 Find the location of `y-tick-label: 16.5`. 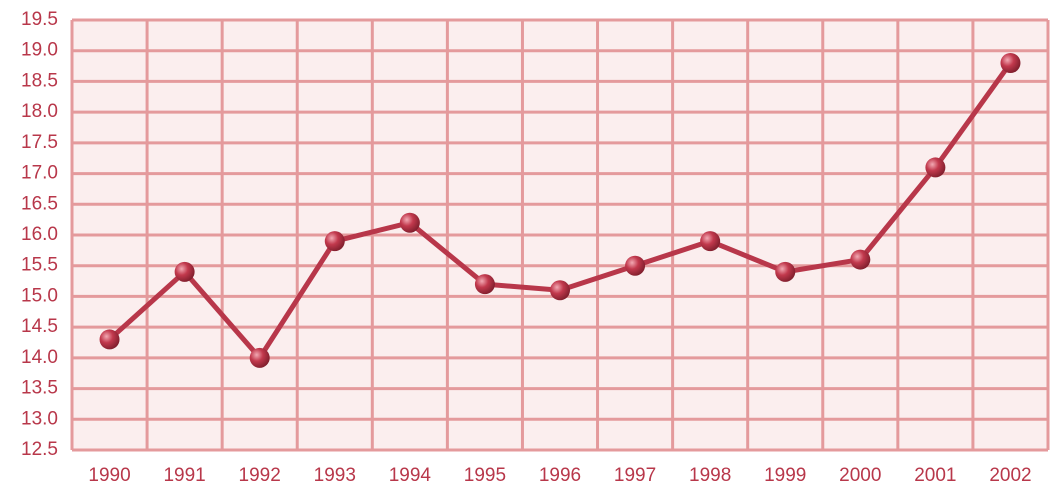

y-tick-label: 16.5 is located at coordinates (39, 203).